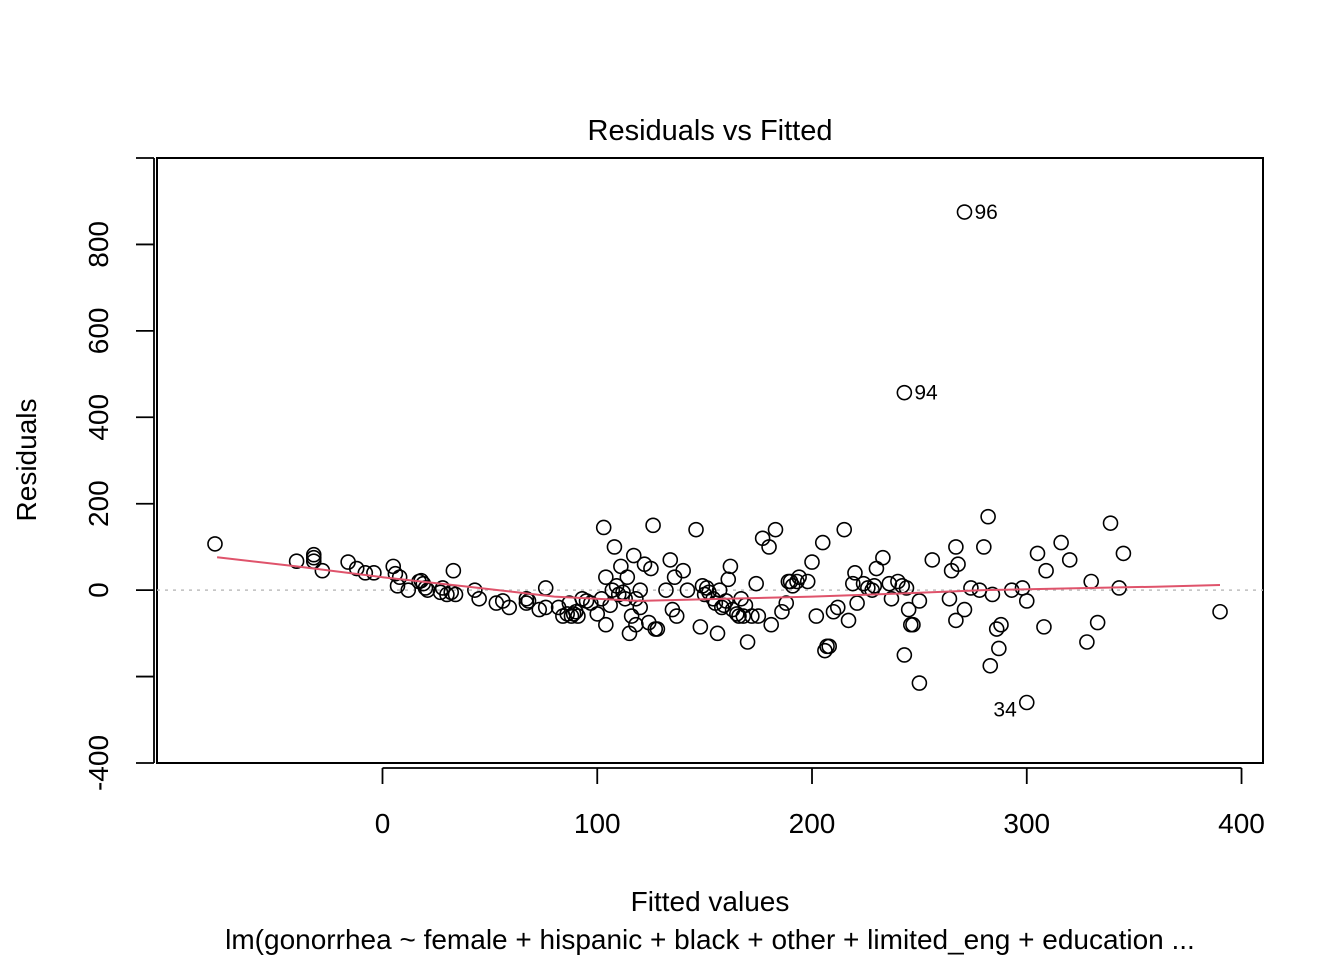  I want to click on x-axis: 0 100 200 300 400, so click(820, 803).